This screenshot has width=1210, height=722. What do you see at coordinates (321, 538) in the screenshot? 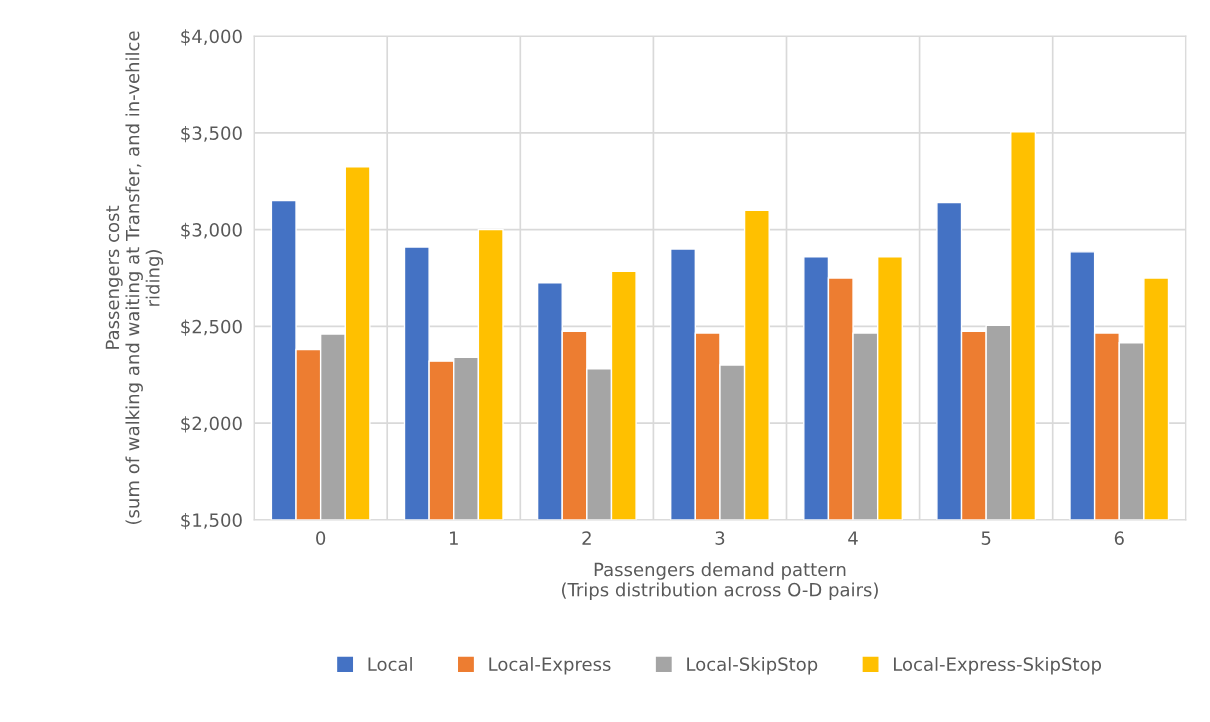
I see `x-tick-label: 0` at bounding box center [321, 538].